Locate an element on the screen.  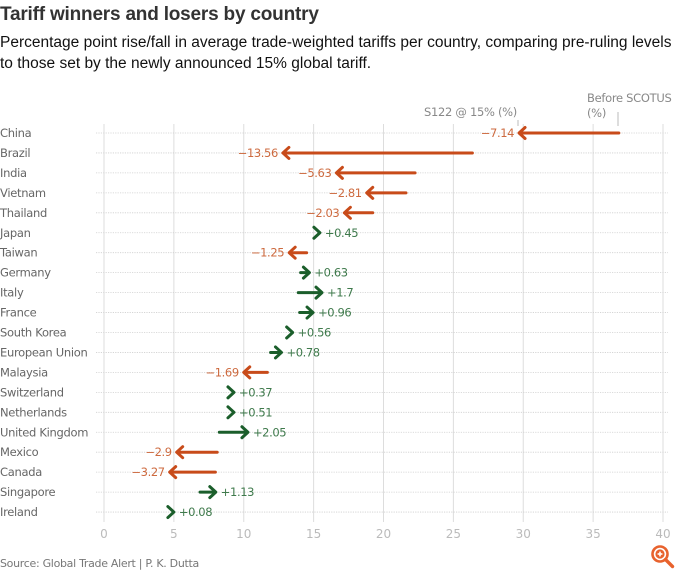
arrow-thailand is located at coordinates (358, 212).